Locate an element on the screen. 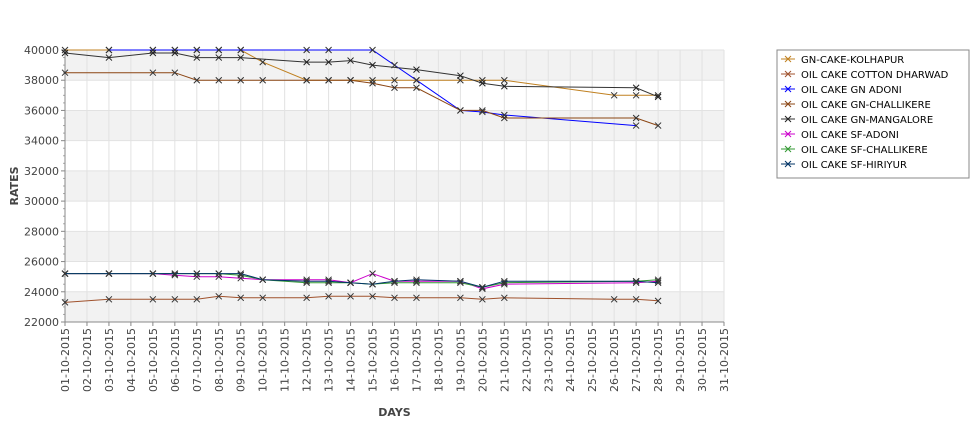  x-tick-label: 04-10-2015 is located at coordinates (131, 360).